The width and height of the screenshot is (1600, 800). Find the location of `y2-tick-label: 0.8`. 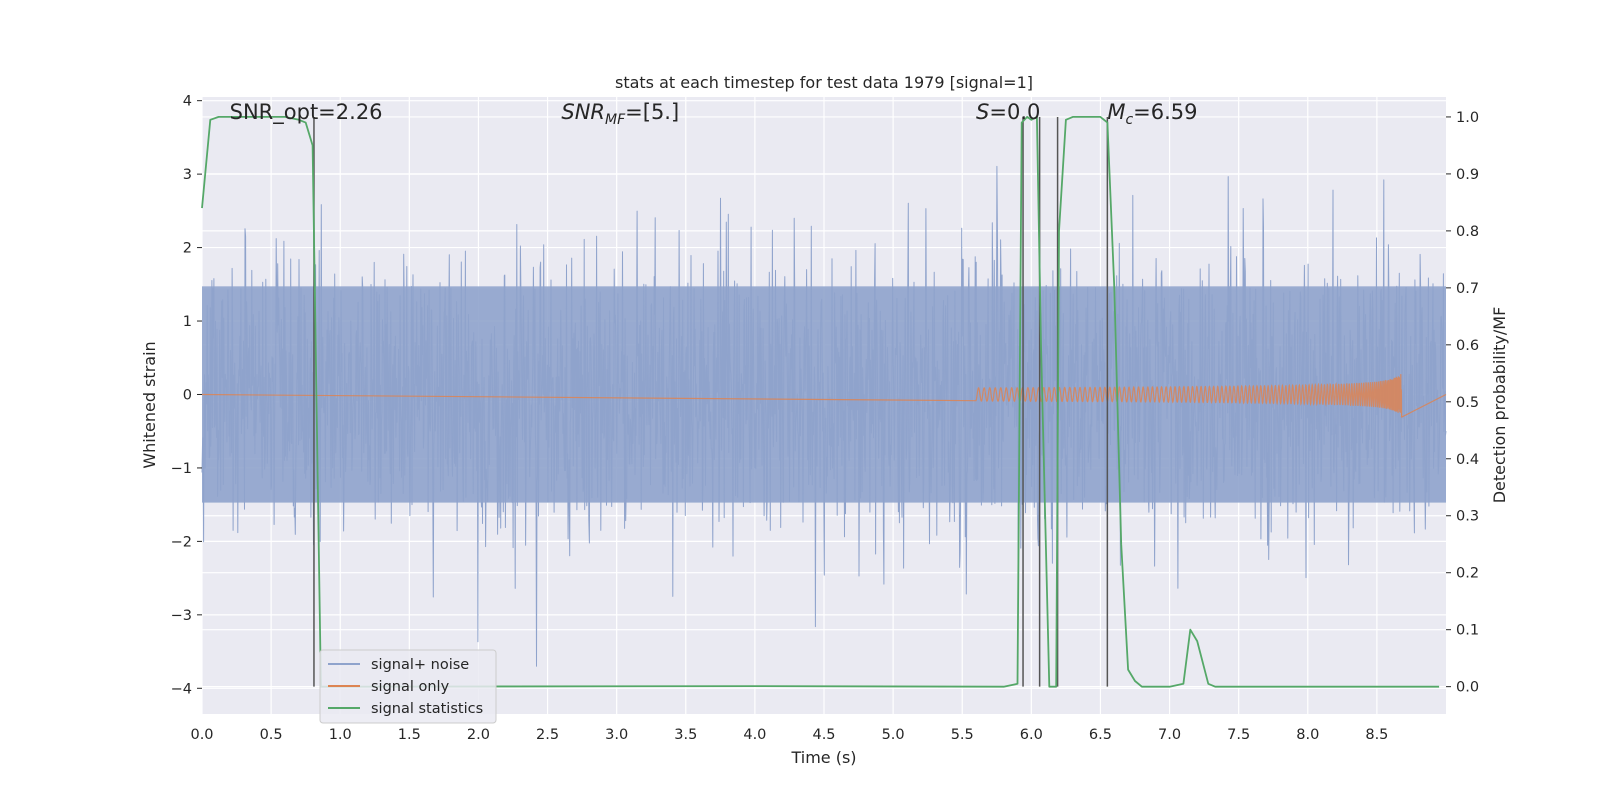

y2-tick-label: 0.8 is located at coordinates (1467, 232).